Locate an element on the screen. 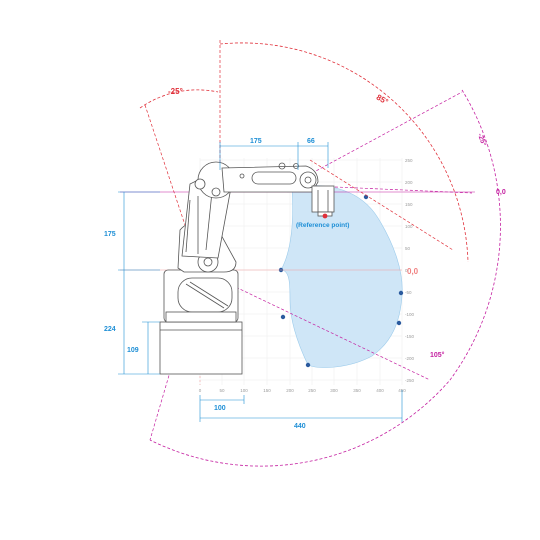 Image resolution: width=540 pixels, height=540 pixels. x-tick: 200 is located at coordinates (290, 390).